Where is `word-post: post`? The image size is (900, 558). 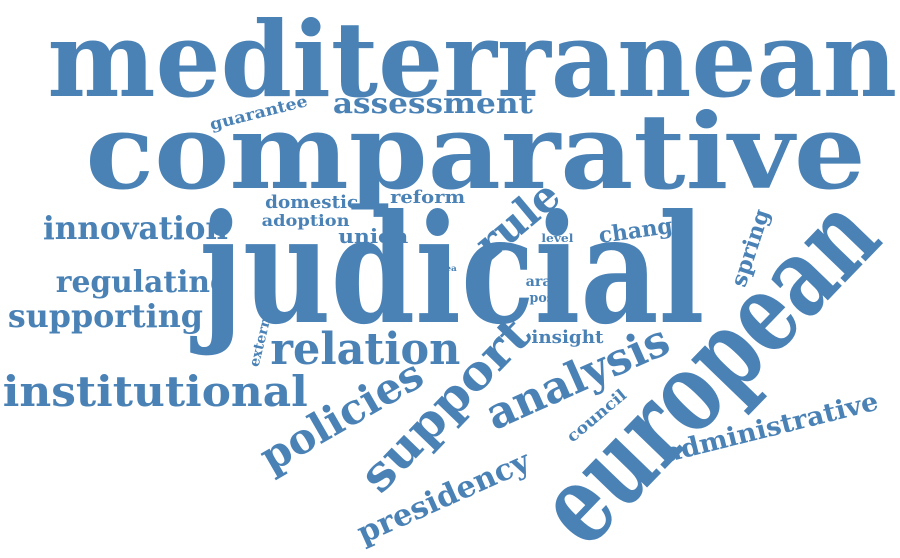
word-post: post is located at coordinates (545, 298).